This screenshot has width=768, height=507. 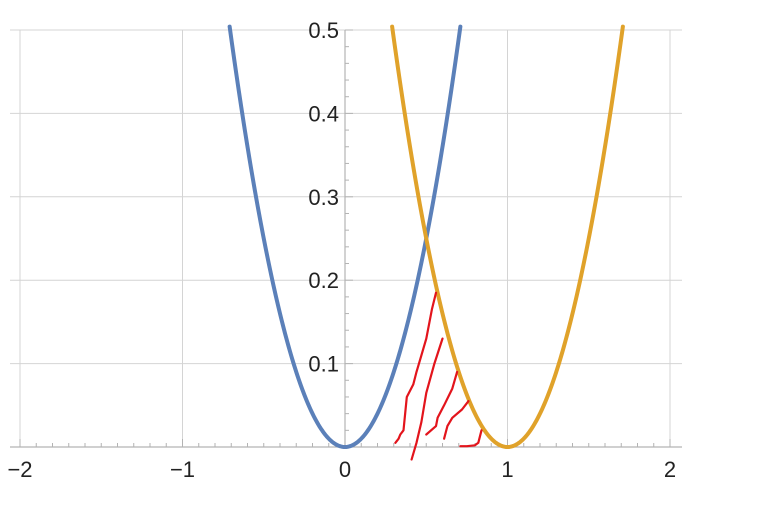 I want to click on x-tick-label: 2, so click(x=670, y=469).